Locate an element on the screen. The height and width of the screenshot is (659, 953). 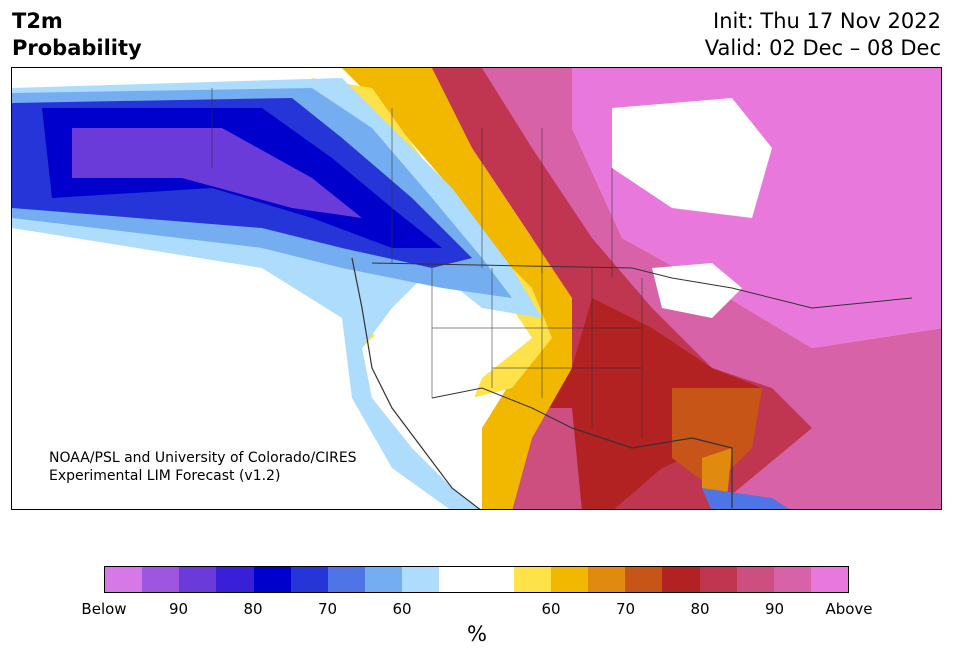
us-mexico-border is located at coordinates (502, 408).